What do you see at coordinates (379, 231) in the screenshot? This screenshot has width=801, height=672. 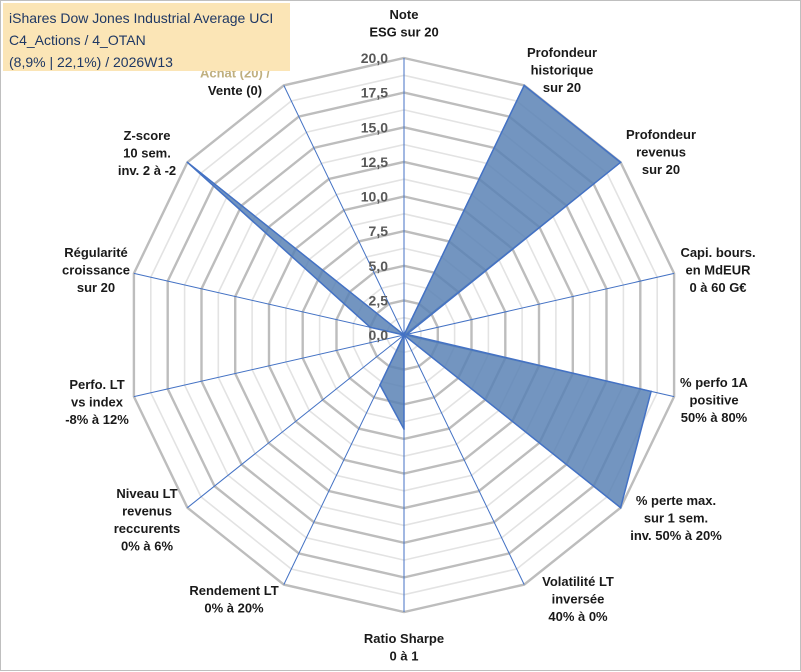 I see `tick-label: 7,5` at bounding box center [379, 231].